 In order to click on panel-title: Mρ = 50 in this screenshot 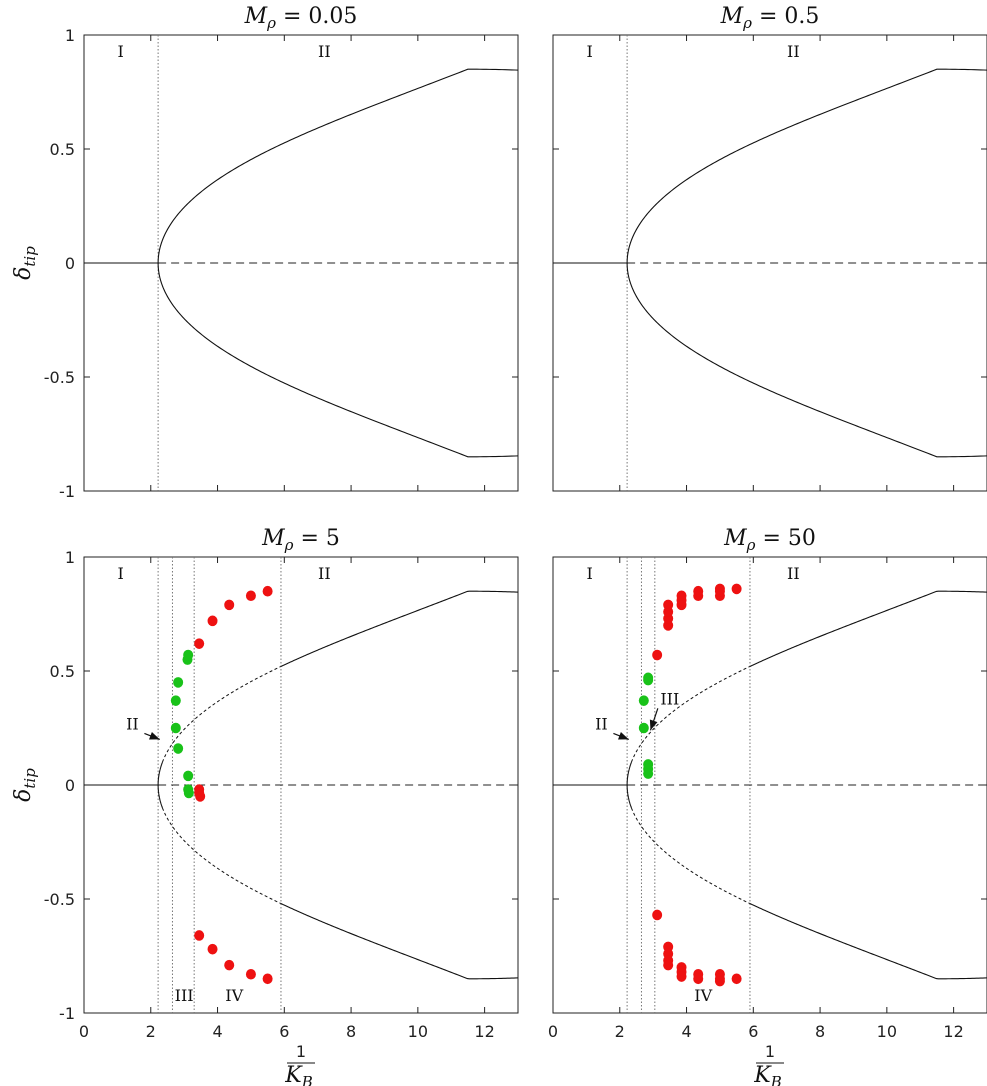, I will do `click(769, 540)`.